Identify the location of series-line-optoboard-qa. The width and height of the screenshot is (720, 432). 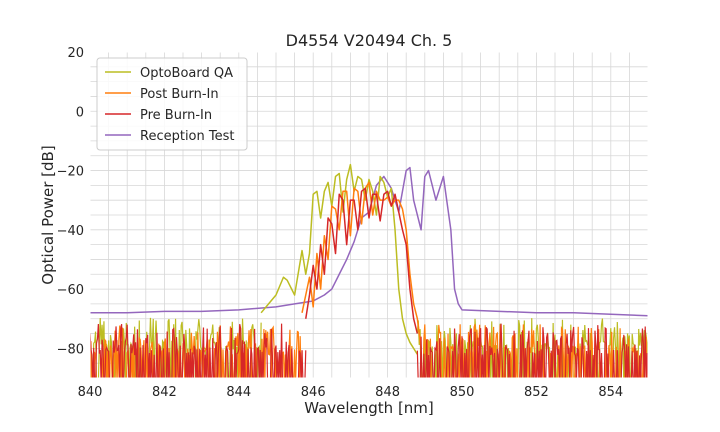
(339, 259).